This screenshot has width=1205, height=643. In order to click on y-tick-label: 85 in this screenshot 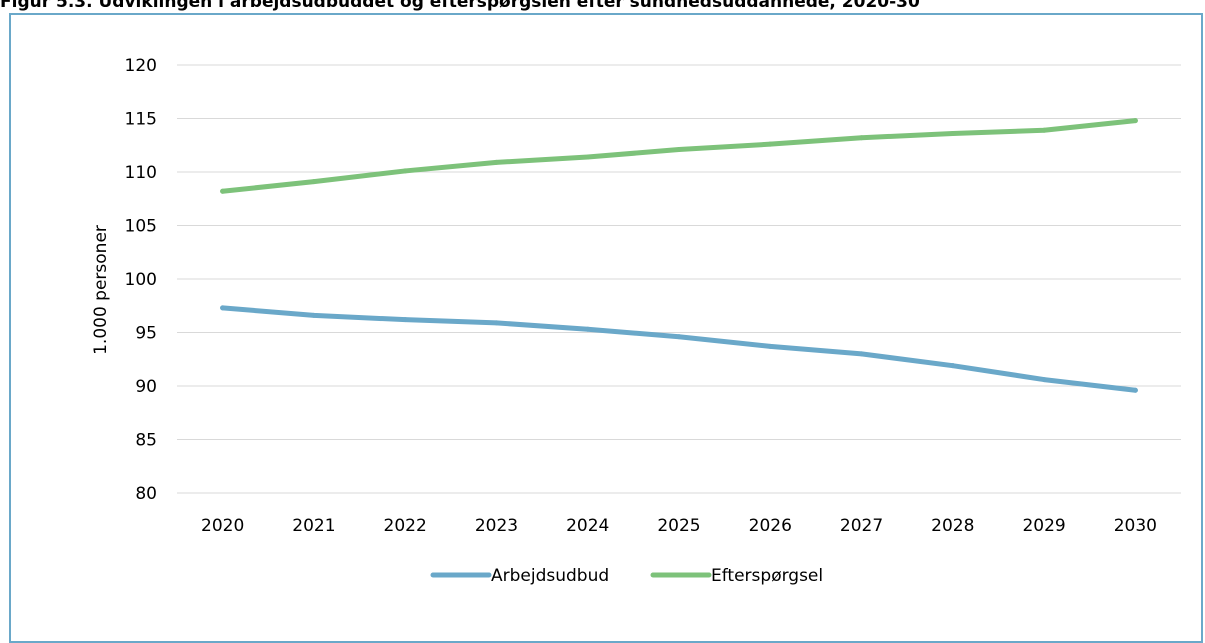, I will do `click(146, 441)`.